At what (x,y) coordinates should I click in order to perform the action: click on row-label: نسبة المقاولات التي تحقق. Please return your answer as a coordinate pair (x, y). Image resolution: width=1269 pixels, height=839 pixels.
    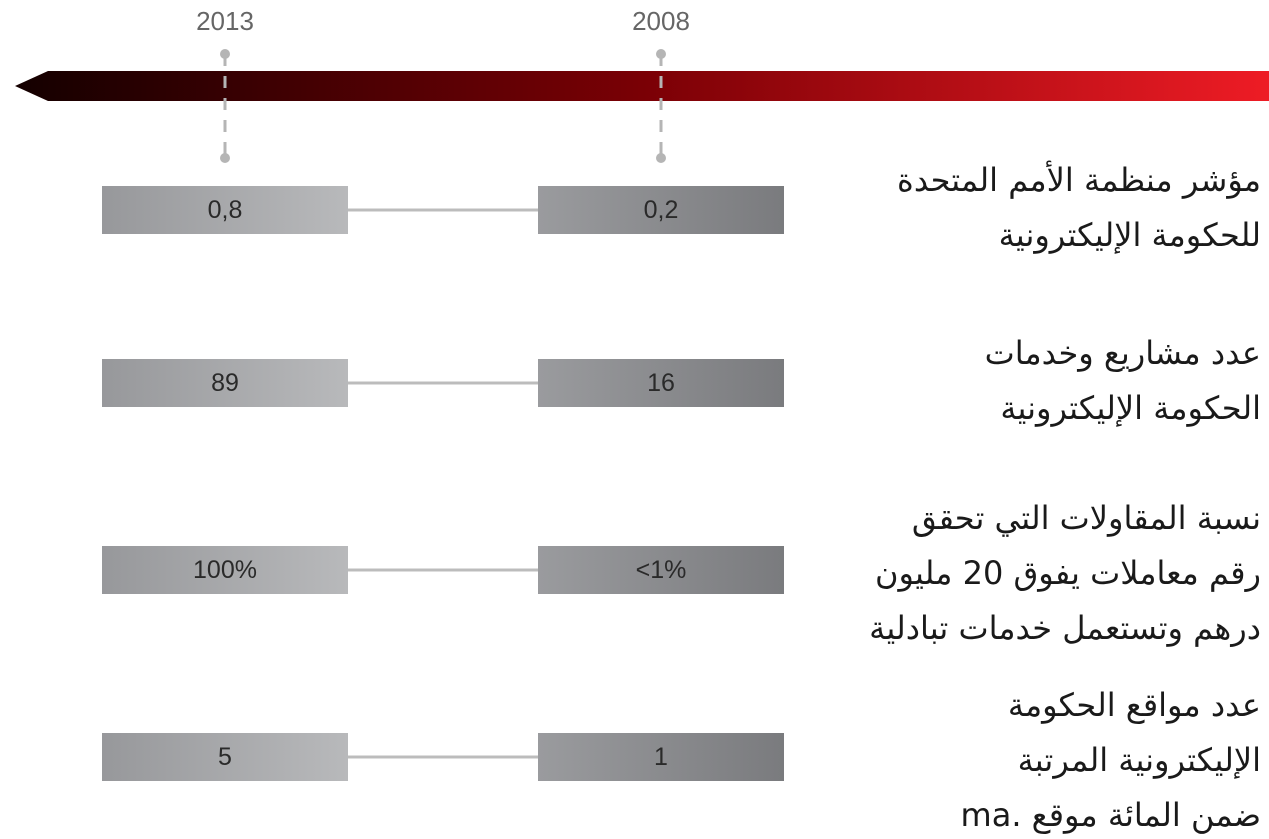
    Looking at the image, I should click on (1086, 517).